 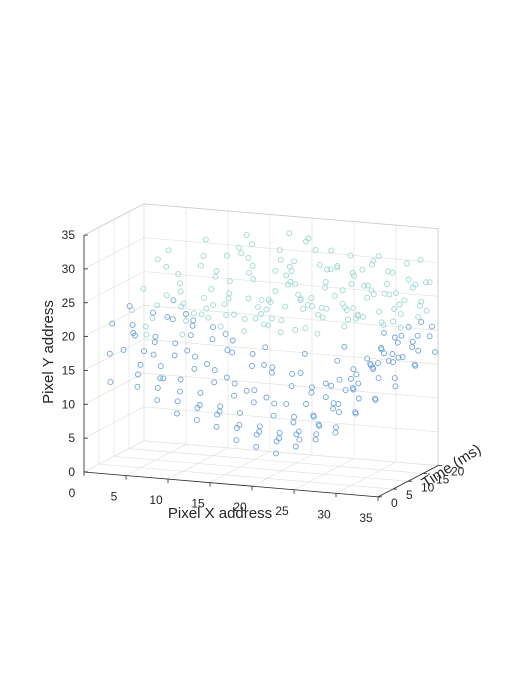 What do you see at coordinates (69, 337) in the screenshot?
I see `y-tick-label: 20` at bounding box center [69, 337].